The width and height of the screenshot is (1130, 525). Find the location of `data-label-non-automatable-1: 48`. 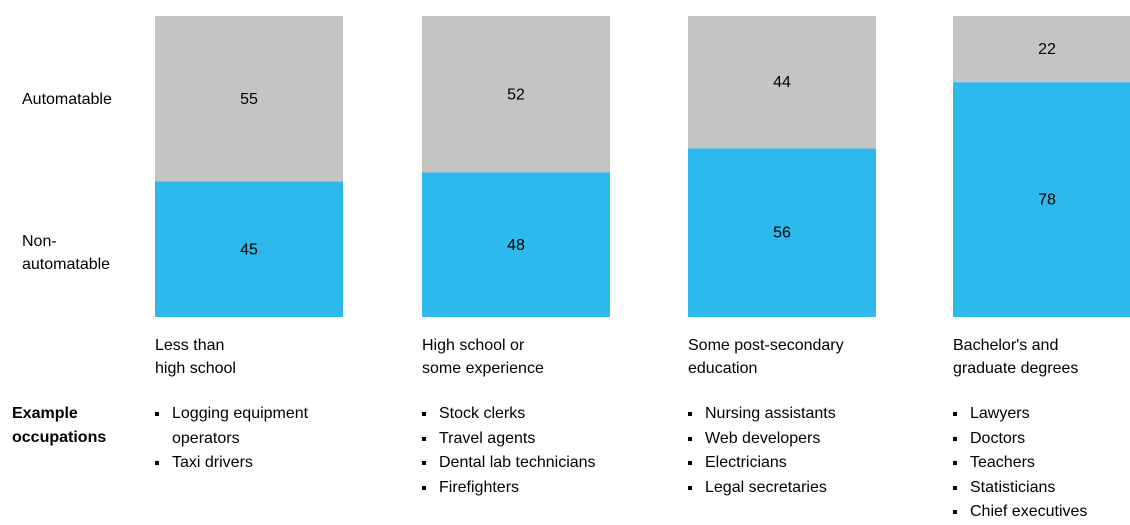

data-label-non-automatable-1: 48 is located at coordinates (516, 245).